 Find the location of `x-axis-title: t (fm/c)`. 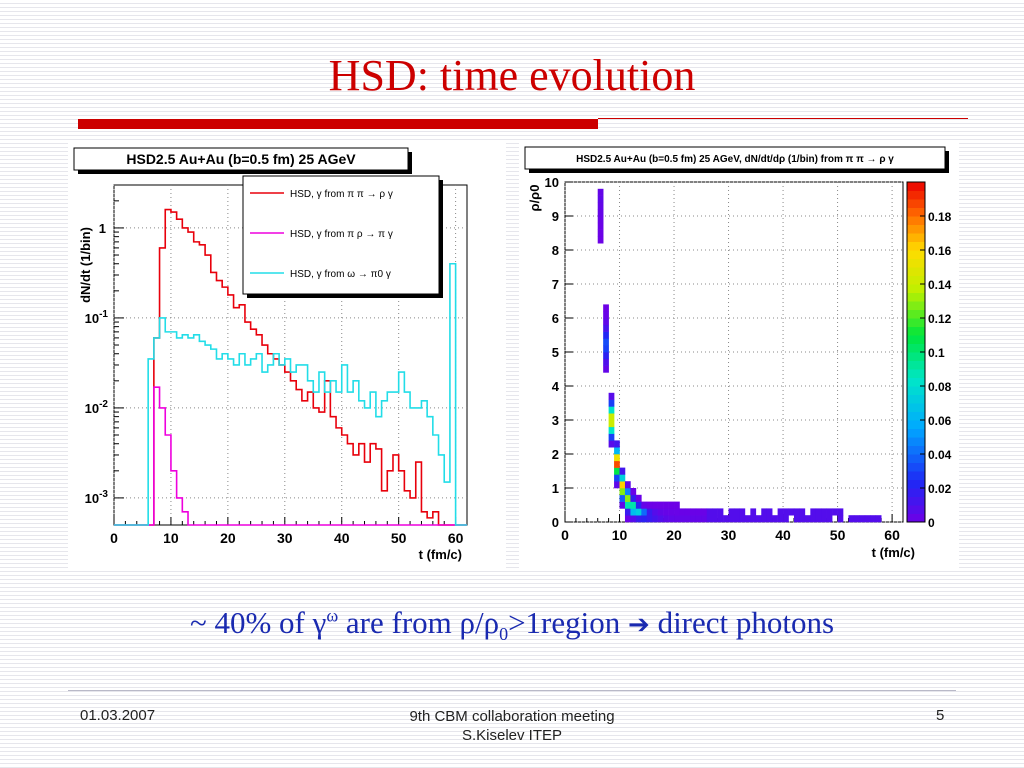

x-axis-title: t (fm/c) is located at coordinates (893, 552).